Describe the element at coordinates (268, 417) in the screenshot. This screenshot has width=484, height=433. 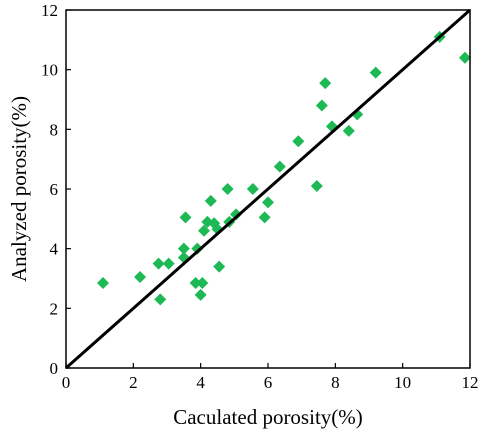
I see `x-axis-title: Caculated porosity(%)` at that location.